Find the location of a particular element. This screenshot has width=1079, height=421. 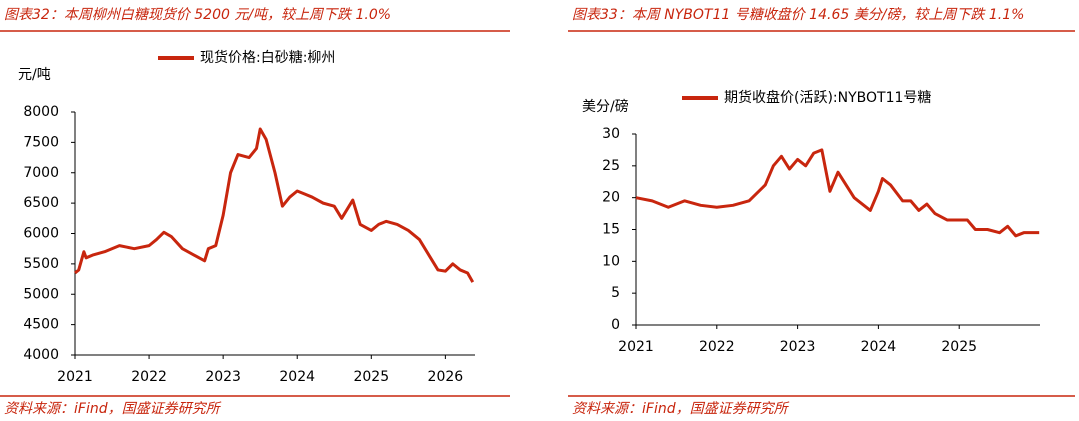

legend-label: 现货价格:白砂糖:柳州 is located at coordinates (267, 57).